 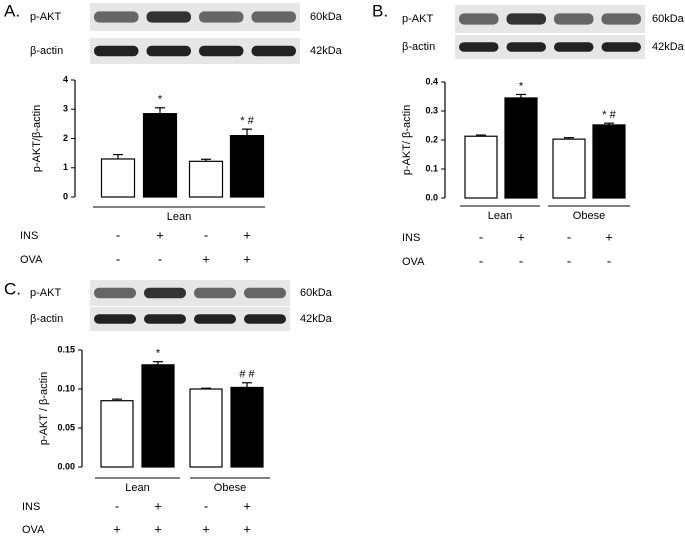 I want to click on panel-label: B., so click(x=380, y=10).